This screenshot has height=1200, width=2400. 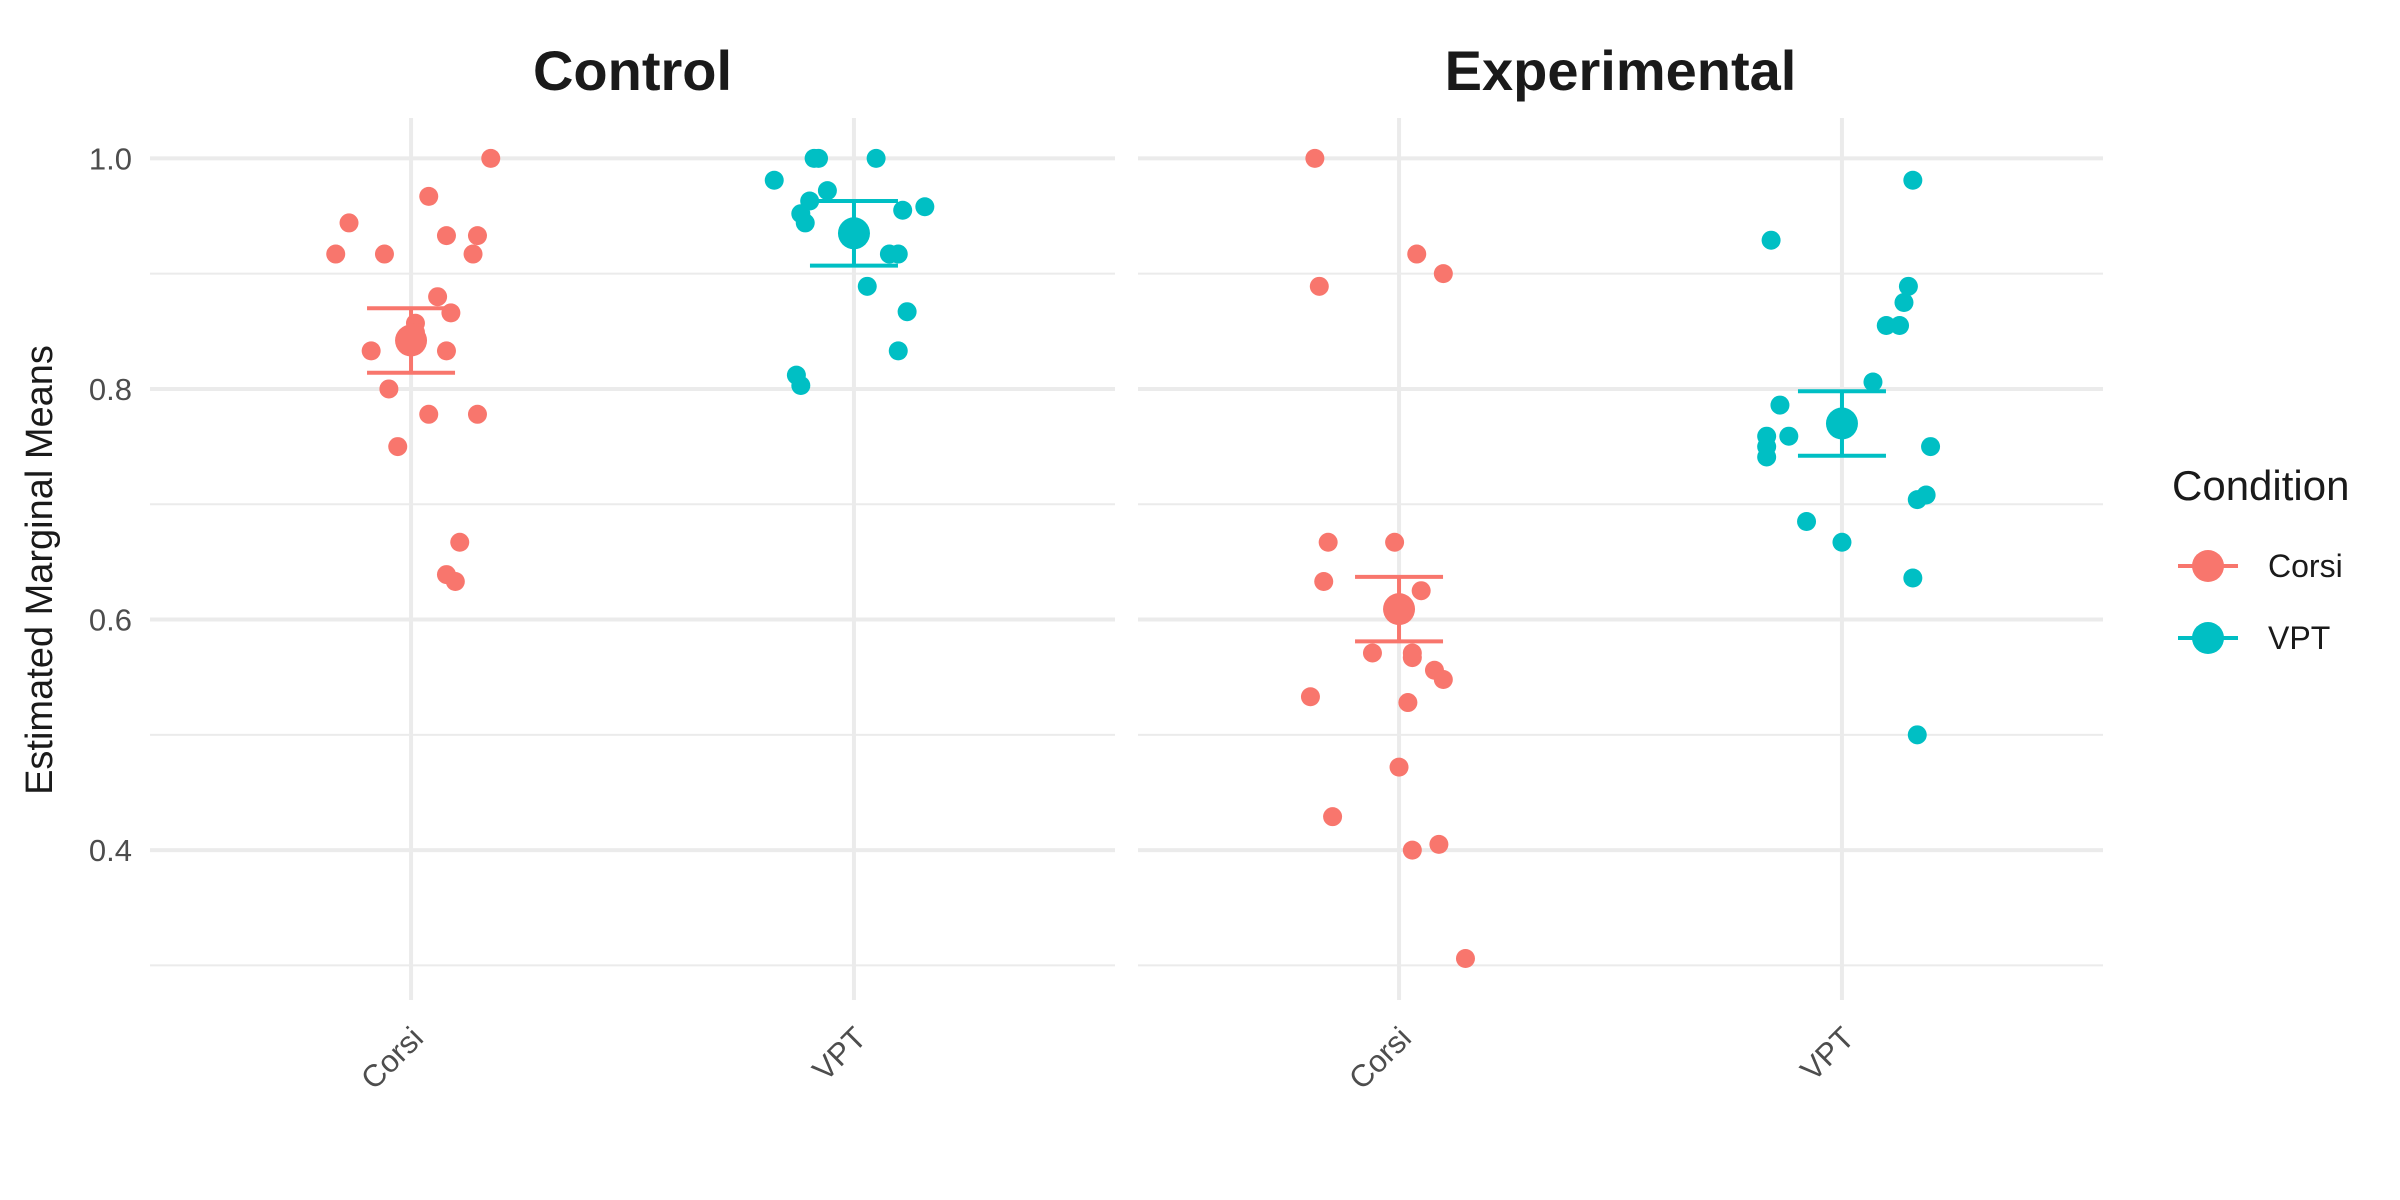 What do you see at coordinates (2299, 638) in the screenshot?
I see `legend-label: VPT` at bounding box center [2299, 638].